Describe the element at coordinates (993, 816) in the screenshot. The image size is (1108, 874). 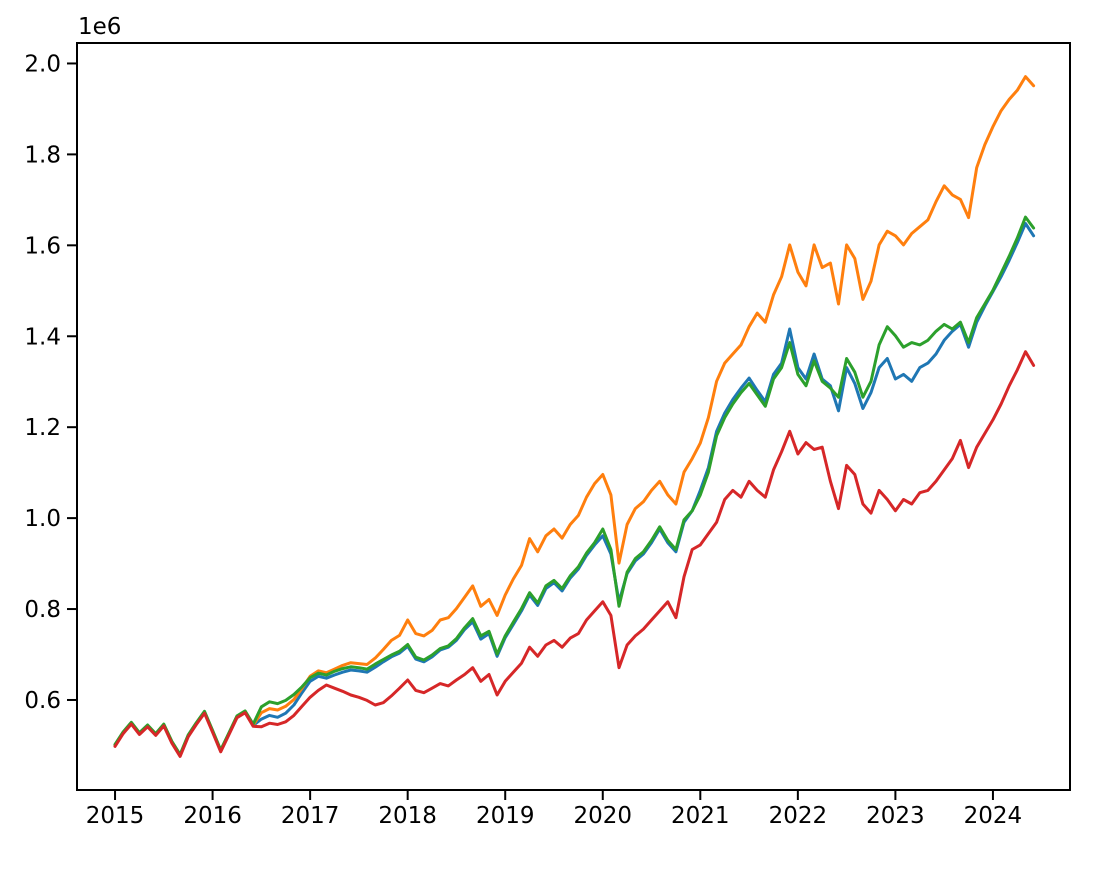
I see `x-tick-label: 2024` at that location.